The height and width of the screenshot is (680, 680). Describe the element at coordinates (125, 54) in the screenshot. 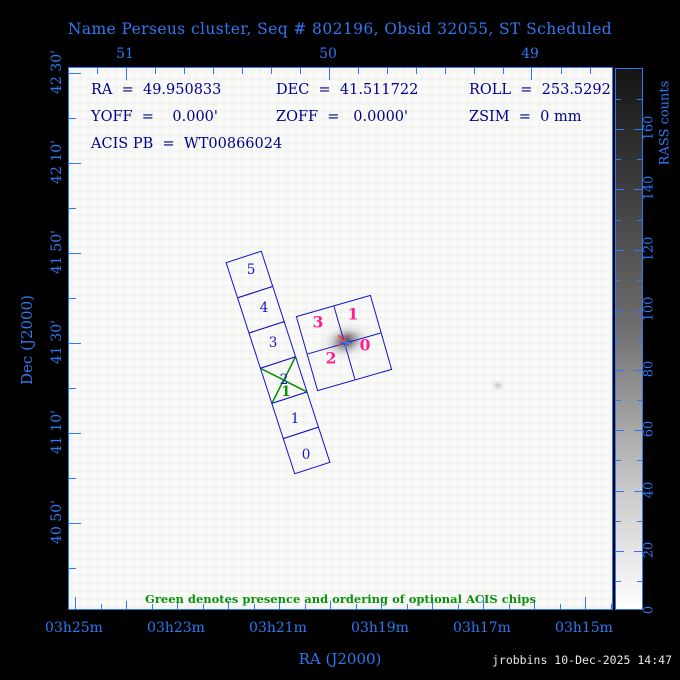

I see `ra-deg-tick-label: 51` at that location.